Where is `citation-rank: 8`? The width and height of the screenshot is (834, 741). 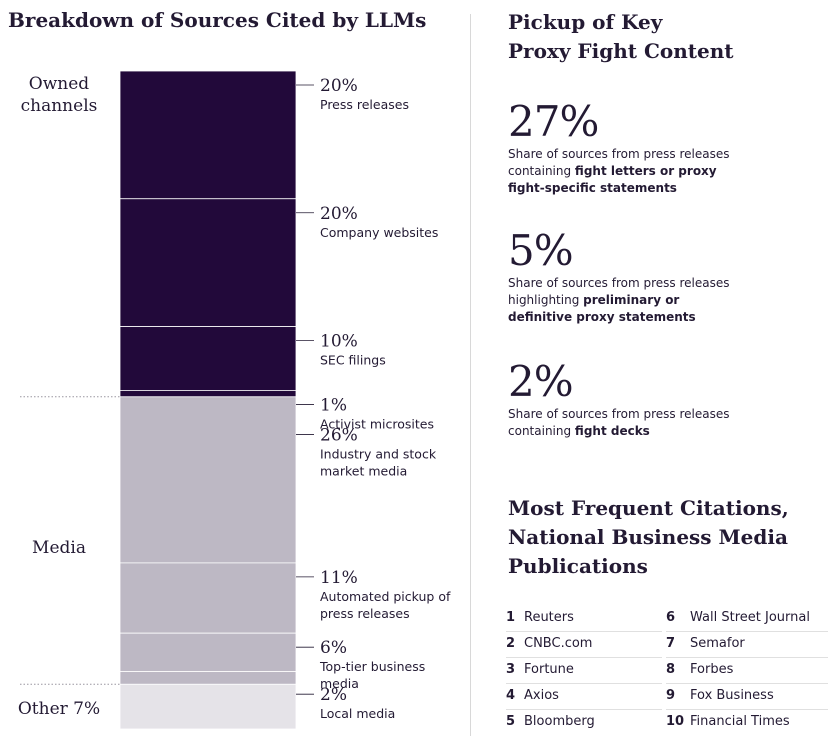
citation-rank: 8 is located at coordinates (671, 669).